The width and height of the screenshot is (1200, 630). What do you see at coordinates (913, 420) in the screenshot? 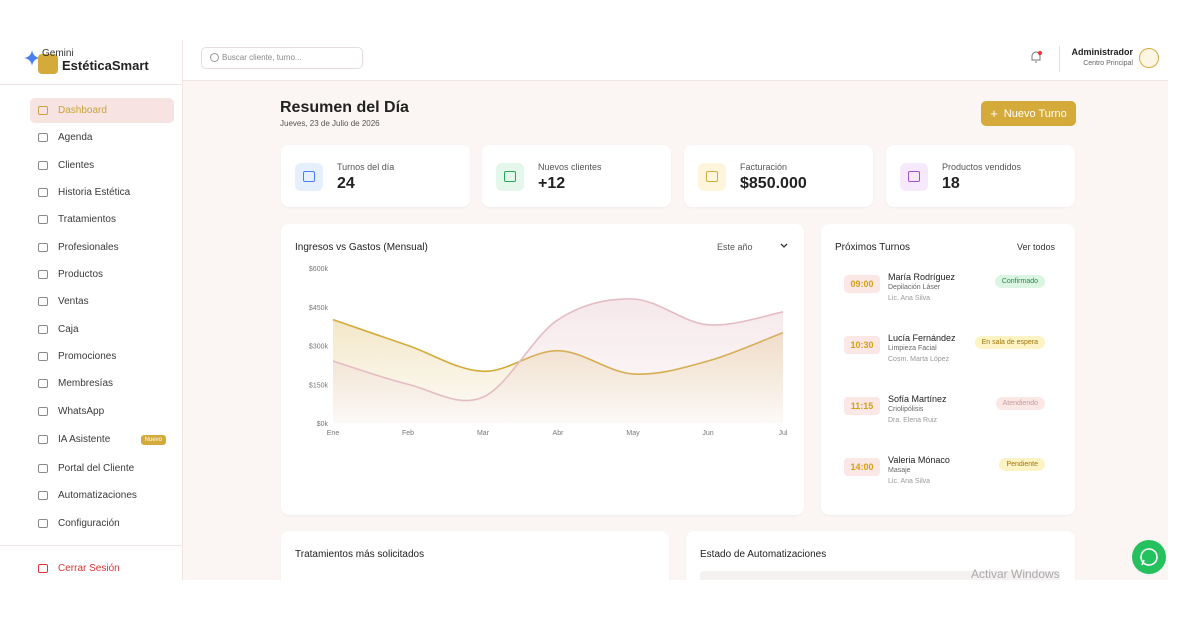
I see `appointment-professional: Dra. Elena Ruiz` at bounding box center [913, 420].